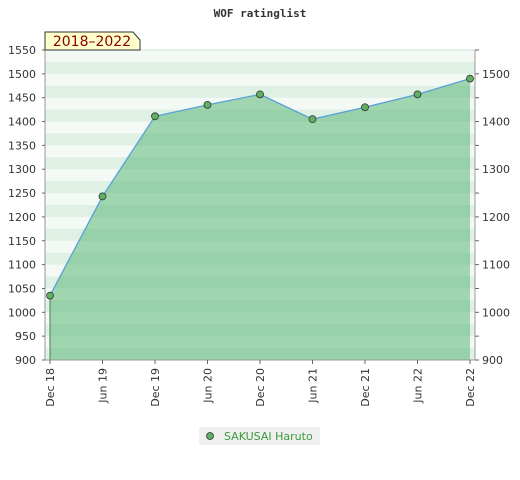 This screenshot has height=480, width=520. What do you see at coordinates (50, 387) in the screenshot?
I see `x-tick-label: Dec 18` at bounding box center [50, 387].